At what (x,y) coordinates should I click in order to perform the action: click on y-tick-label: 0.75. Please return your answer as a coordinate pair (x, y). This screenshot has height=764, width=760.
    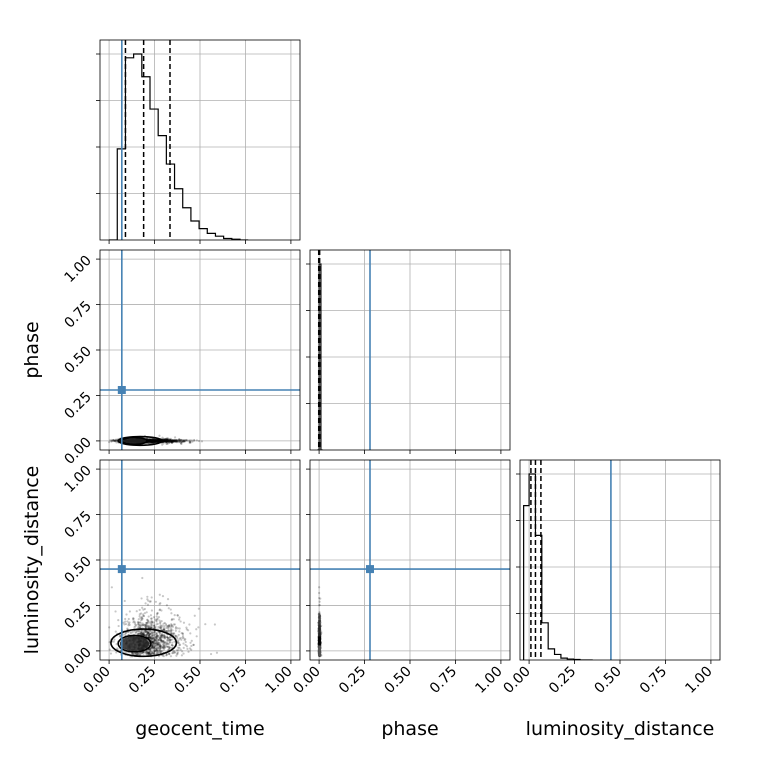
    Looking at the image, I should click on (77, 314).